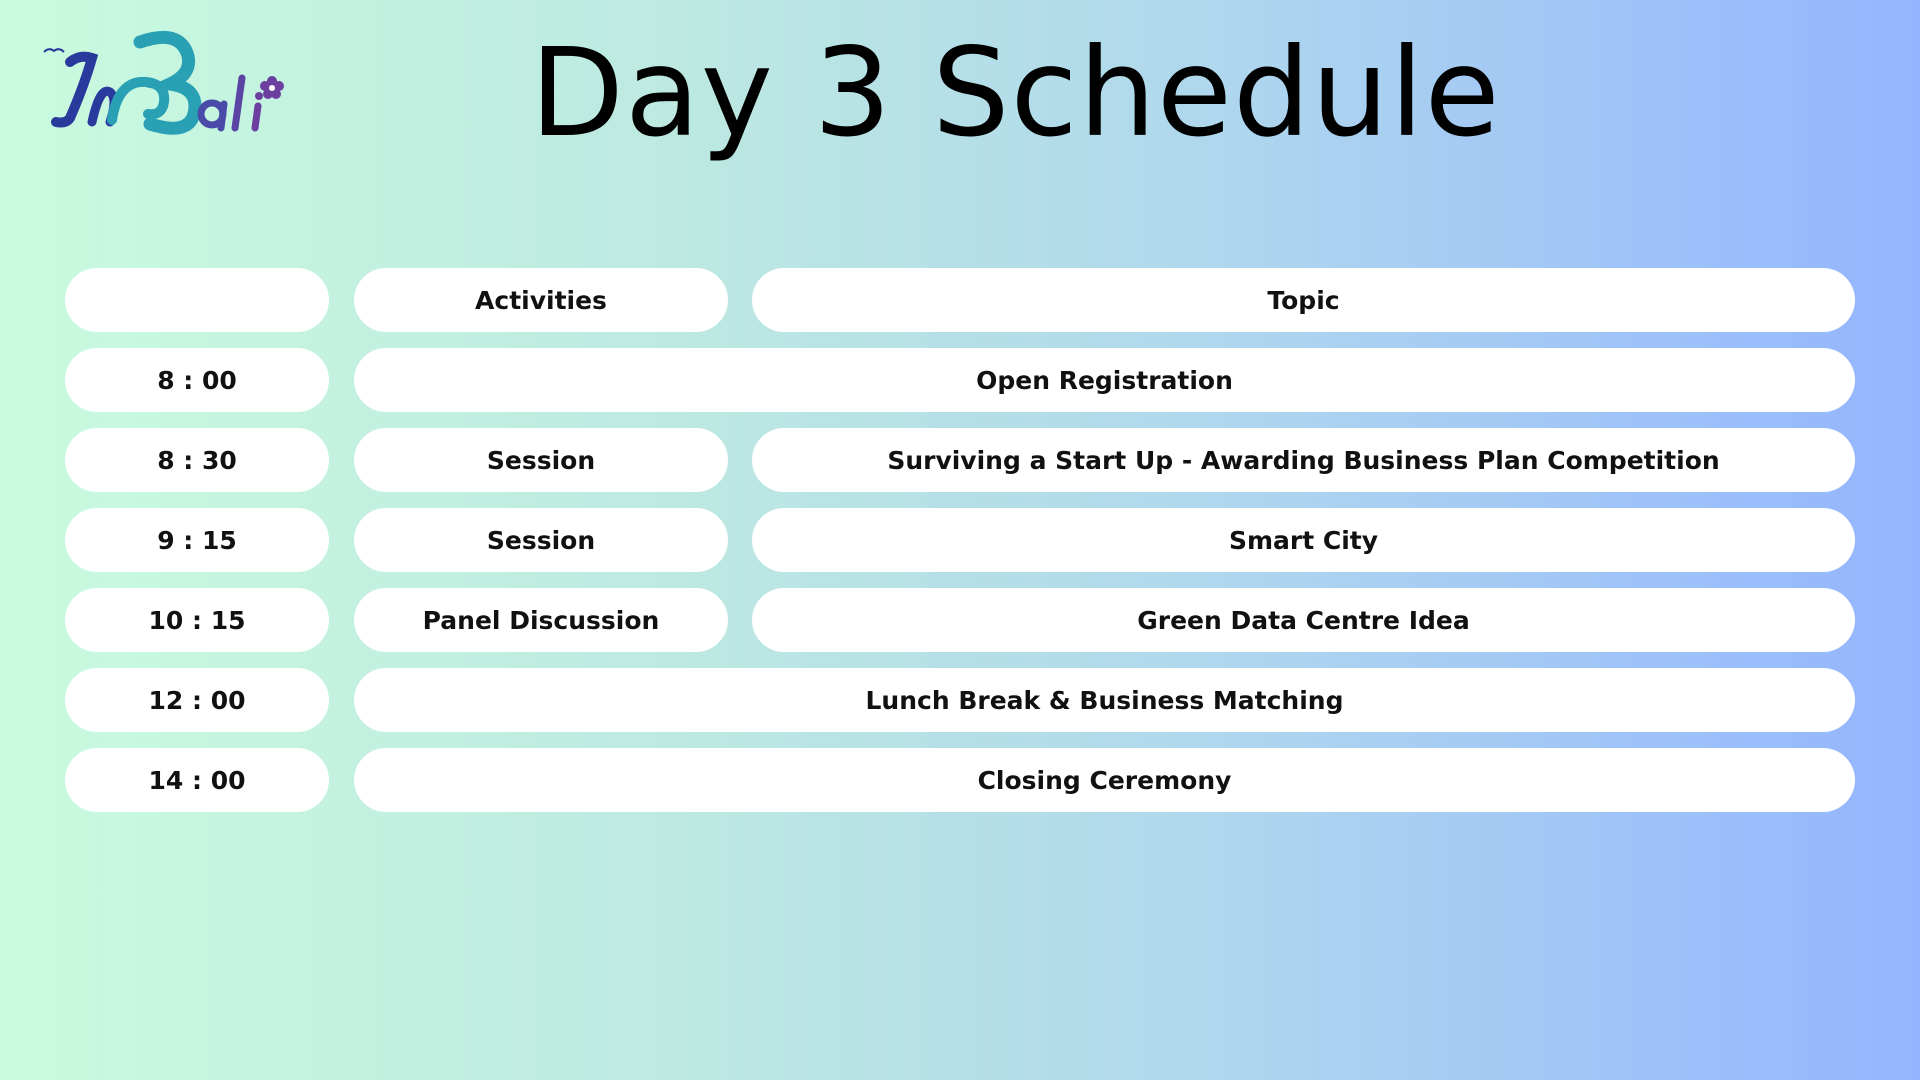  I want to click on schedule-row: 12 : 00 Lunch Break & Business Matching, so click(960, 700).